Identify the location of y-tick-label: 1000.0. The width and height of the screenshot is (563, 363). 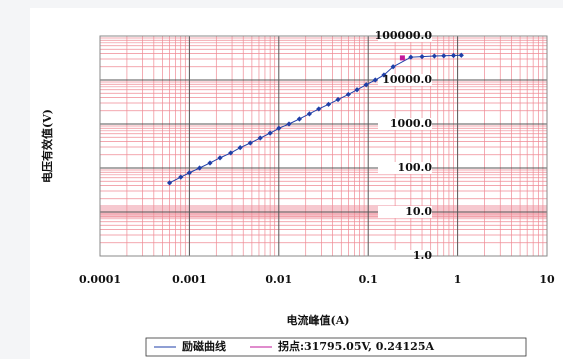
(411, 123).